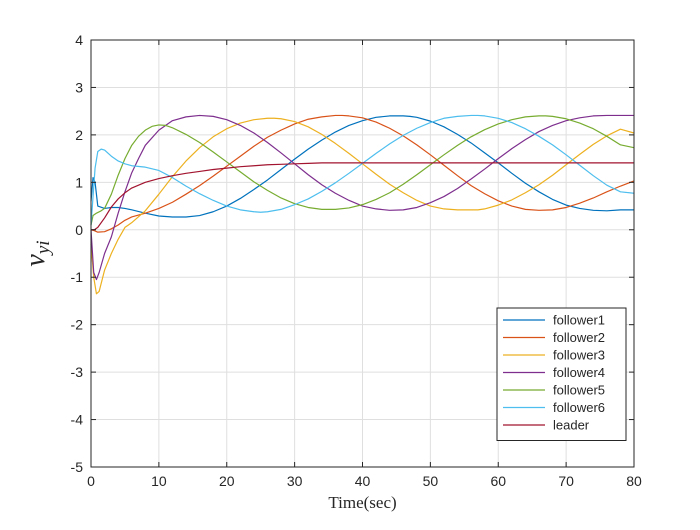 The image size is (700, 530). Describe the element at coordinates (227, 481) in the screenshot. I see `x-tick-label: 20` at that location.